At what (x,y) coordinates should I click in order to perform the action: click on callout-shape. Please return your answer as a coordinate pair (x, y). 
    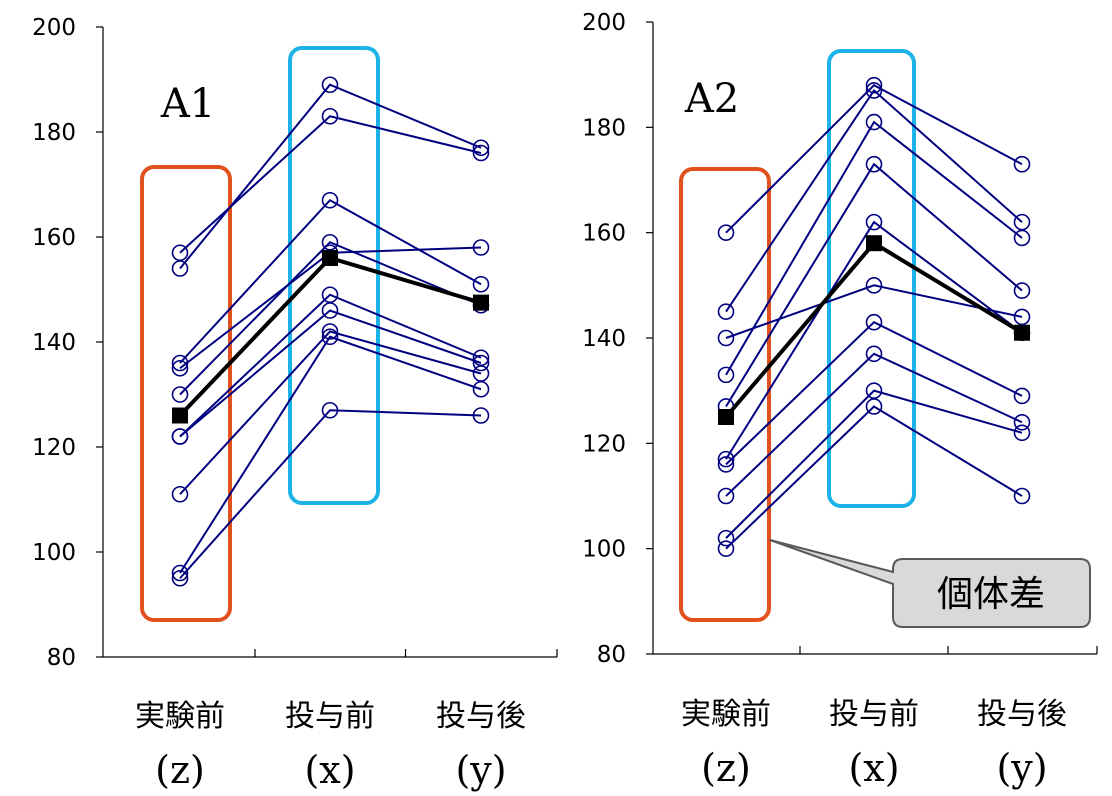
    Looking at the image, I should click on (930, 583).